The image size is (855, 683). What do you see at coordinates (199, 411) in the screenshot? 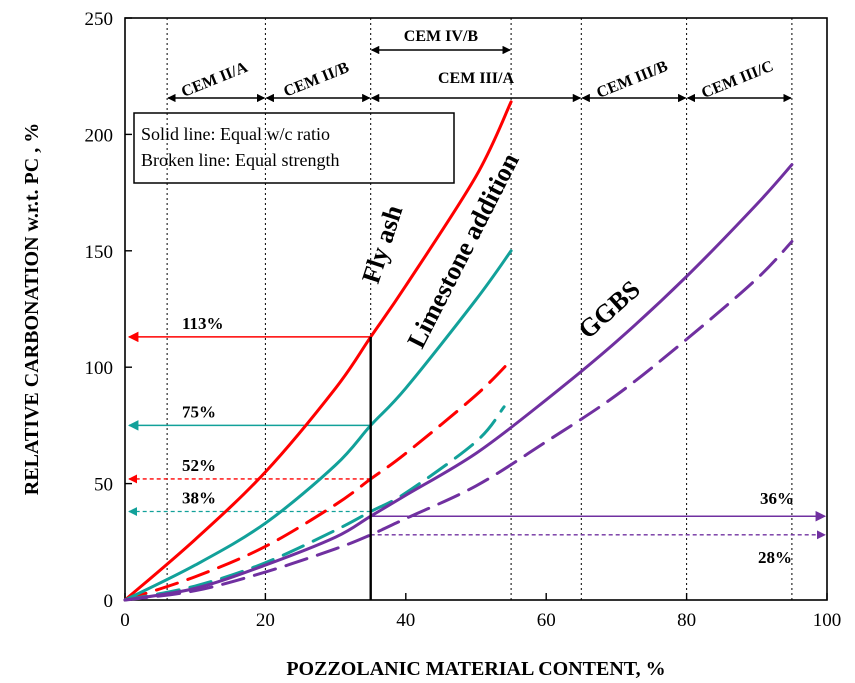
I see `annotation-label: 75%` at bounding box center [199, 411].